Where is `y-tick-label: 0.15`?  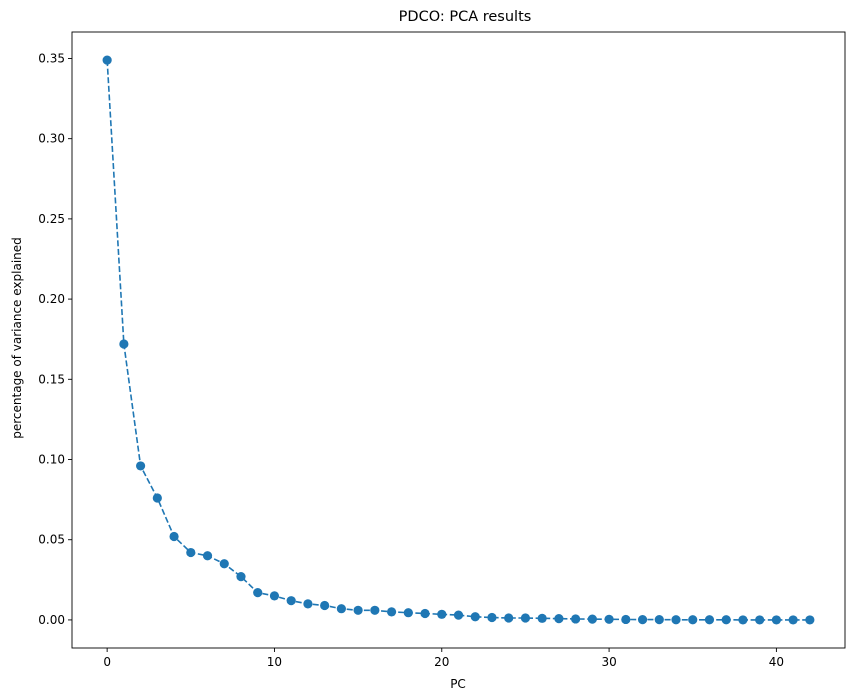
y-tick-label: 0.15 is located at coordinates (51, 379).